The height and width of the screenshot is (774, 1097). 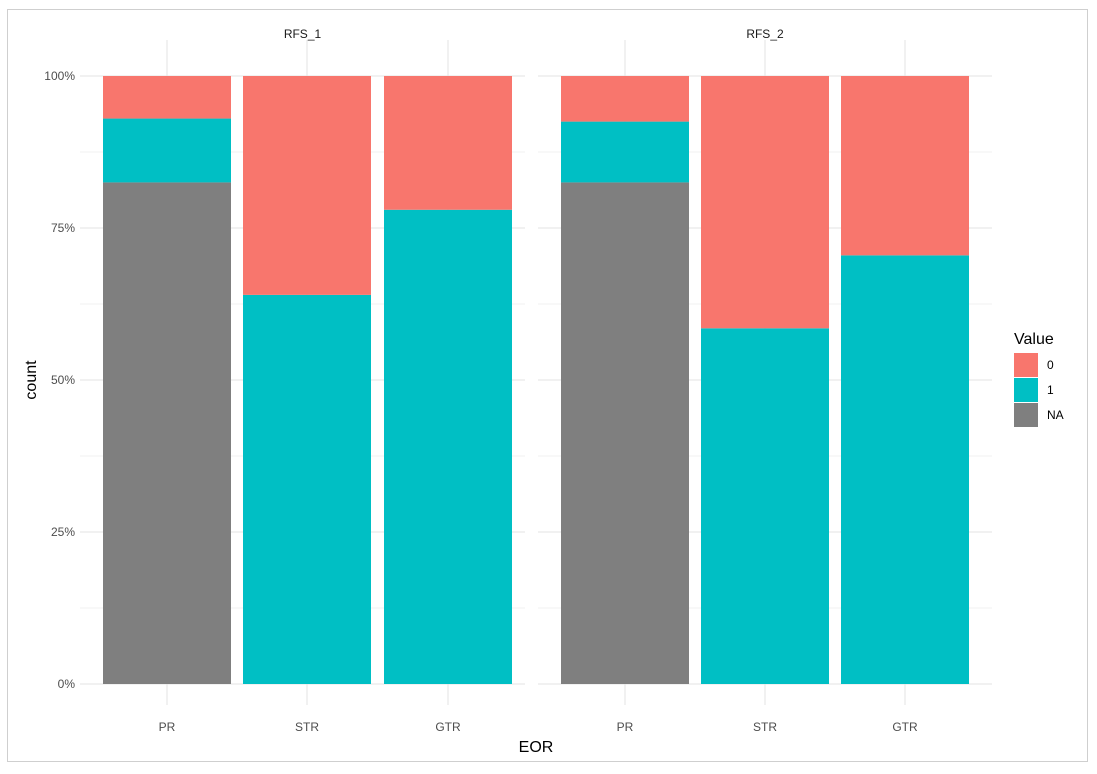 I want to click on y-tick-label: 0%, so click(x=67, y=684).